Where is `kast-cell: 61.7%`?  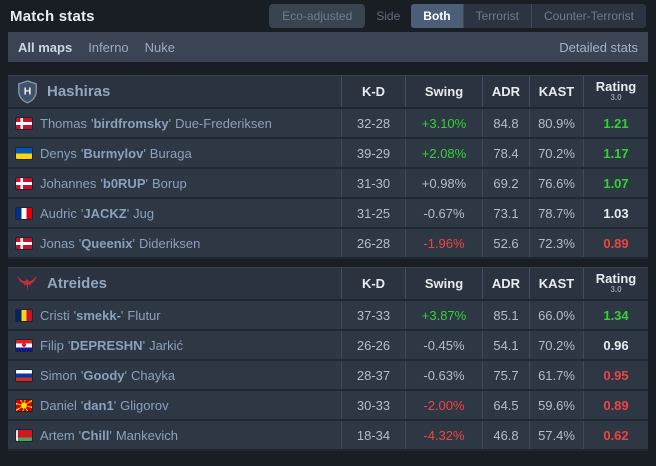 kast-cell: 61.7% is located at coordinates (556, 375).